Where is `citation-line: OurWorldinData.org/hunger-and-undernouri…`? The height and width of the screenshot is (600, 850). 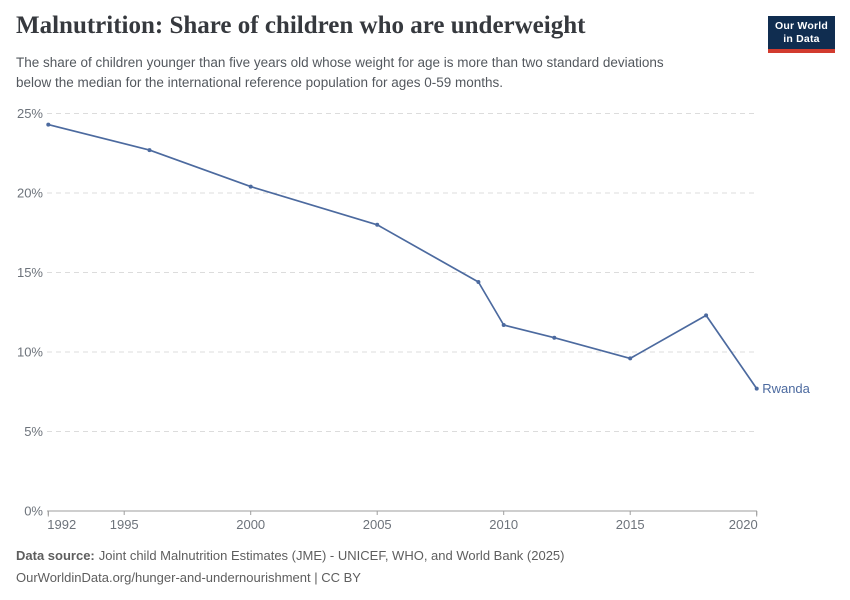
citation-line: OurWorldinData.org/hunger-and-undernouri… is located at coordinates (290, 578).